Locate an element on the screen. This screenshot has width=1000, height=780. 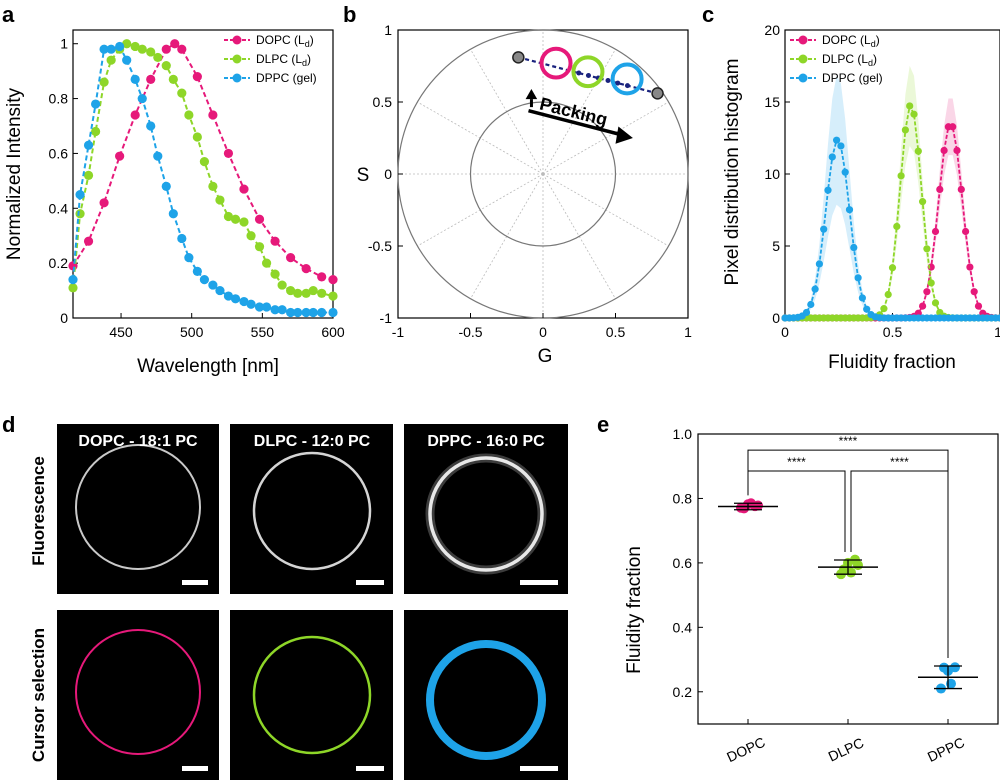
image-title-dlpc: DLPC - 12:0 PC is located at coordinates (312, 441).